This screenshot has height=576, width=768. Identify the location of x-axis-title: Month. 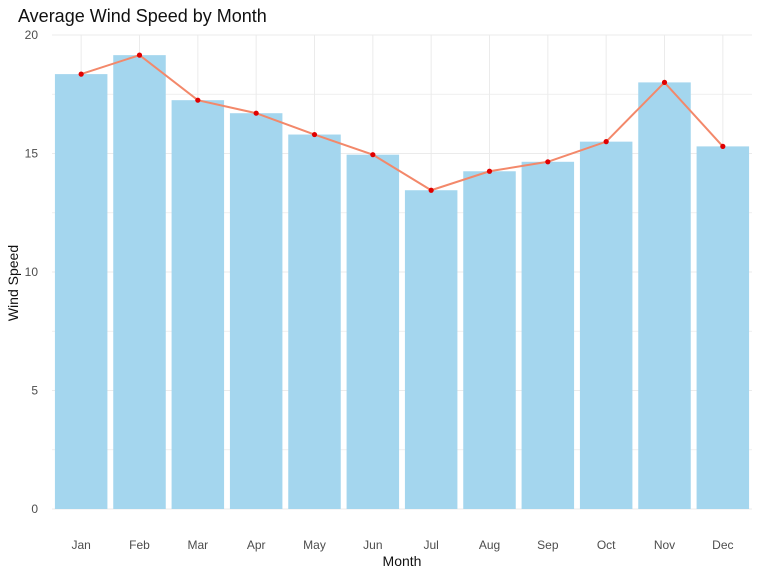
(402, 561).